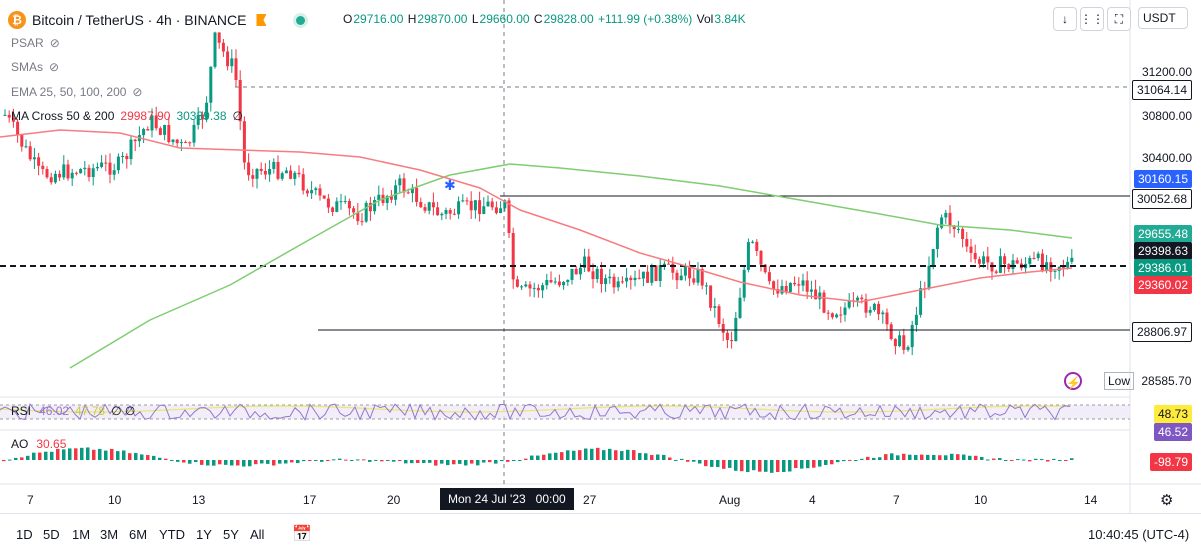 The width and height of the screenshot is (1201, 552). Describe the element at coordinates (73, 411) in the screenshot. I see `rsi-legend: RSI 46.02 47.78 ∅ ∅` at that location.